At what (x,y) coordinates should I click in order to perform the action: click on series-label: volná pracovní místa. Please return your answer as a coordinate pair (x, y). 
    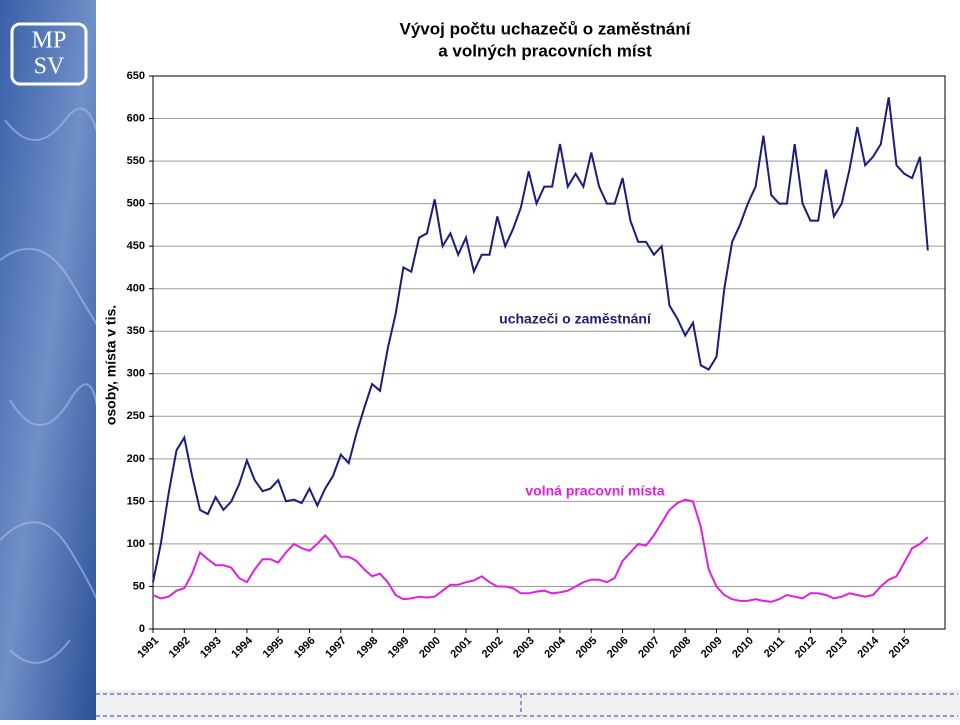
    Looking at the image, I should click on (594, 491).